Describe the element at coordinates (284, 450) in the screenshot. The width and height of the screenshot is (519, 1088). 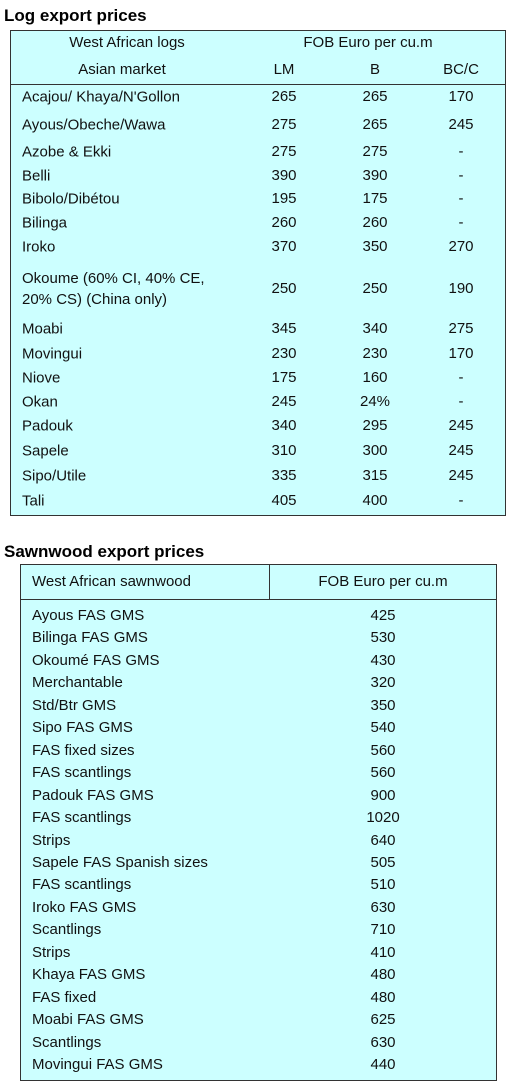
I see `cell: 310` at that location.